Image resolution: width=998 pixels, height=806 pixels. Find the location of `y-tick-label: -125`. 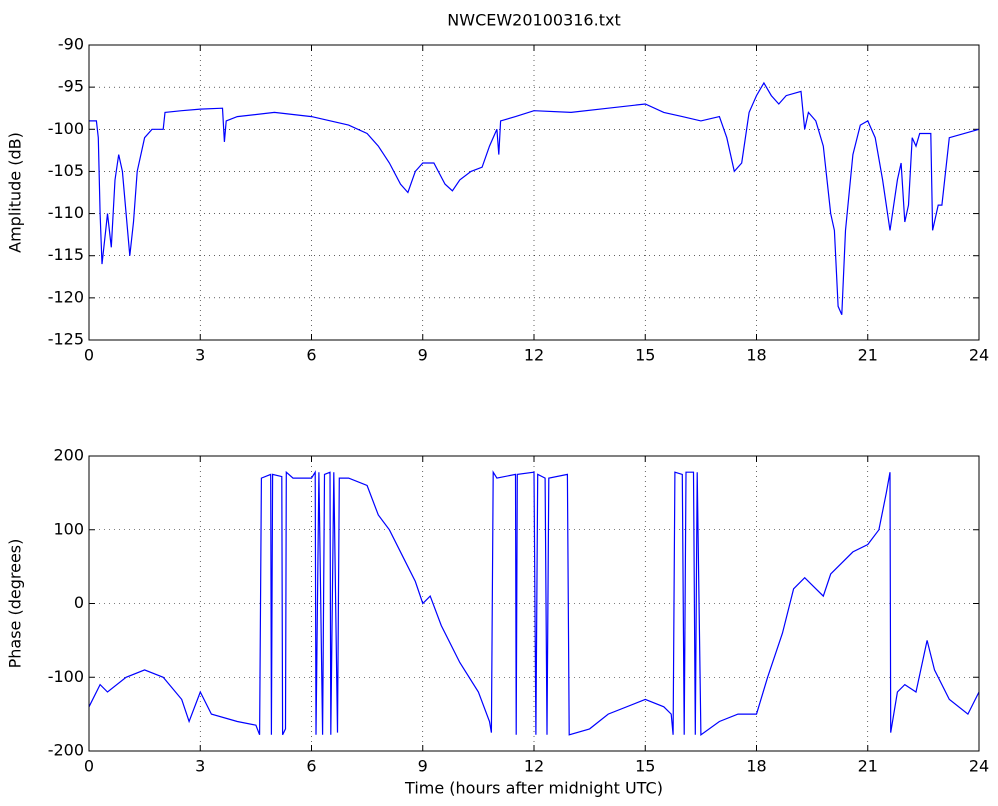

y-tick-label: -125 is located at coordinates (66, 339).